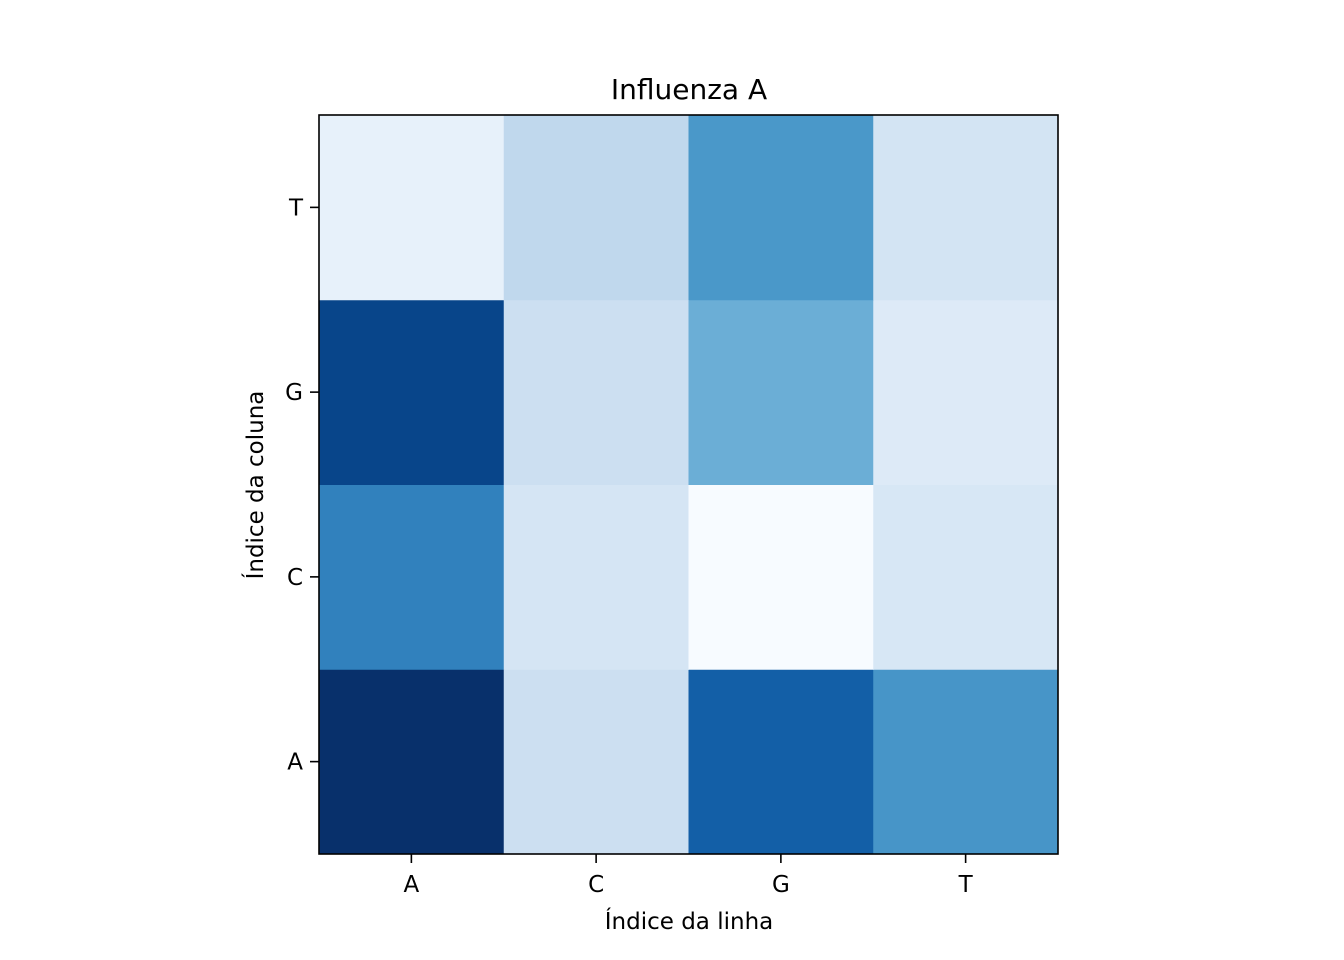  Describe the element at coordinates (966, 762) in the screenshot. I see `heatmap-cell-A-T` at that location.